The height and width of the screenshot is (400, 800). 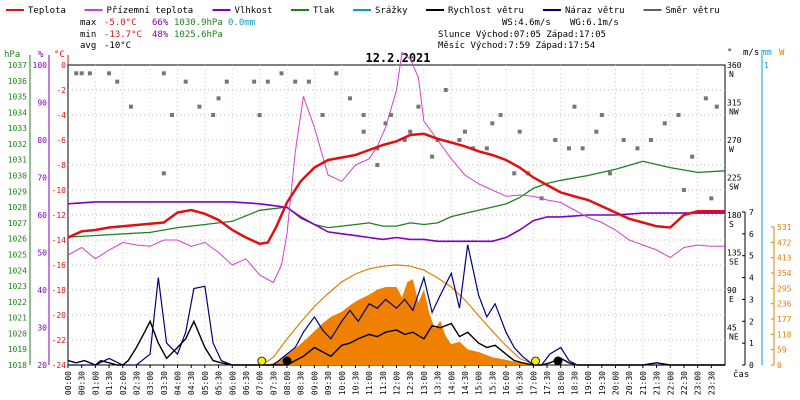 What do you see at coordinates (520, 383) in the screenshot?
I see `x-tick-label: 16:30` at bounding box center [520, 383].